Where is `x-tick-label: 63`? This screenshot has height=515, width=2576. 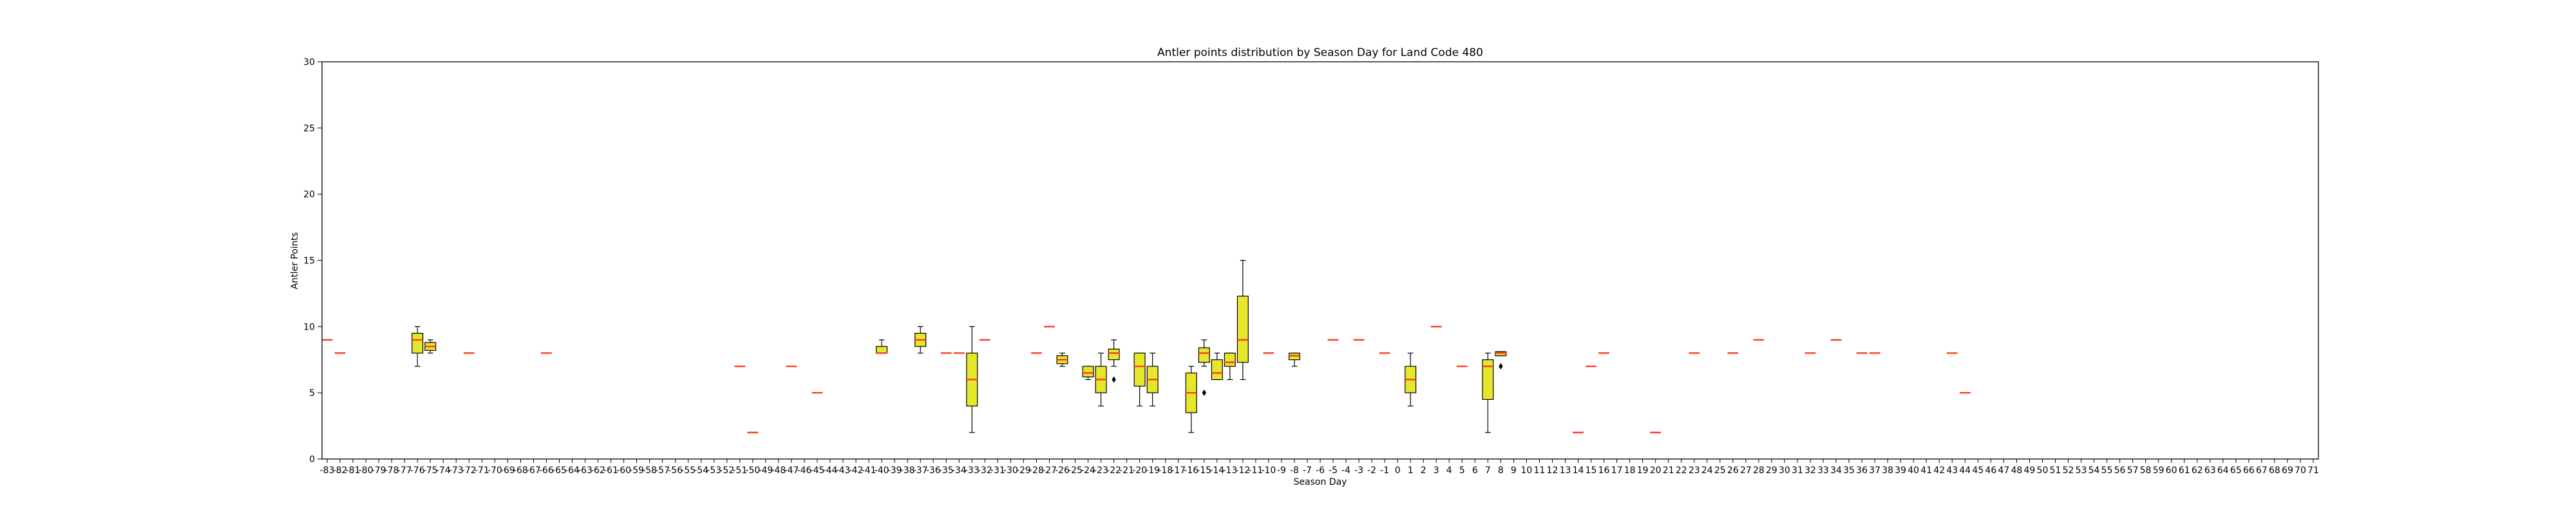
x-tick-label: 63 is located at coordinates (2210, 470).